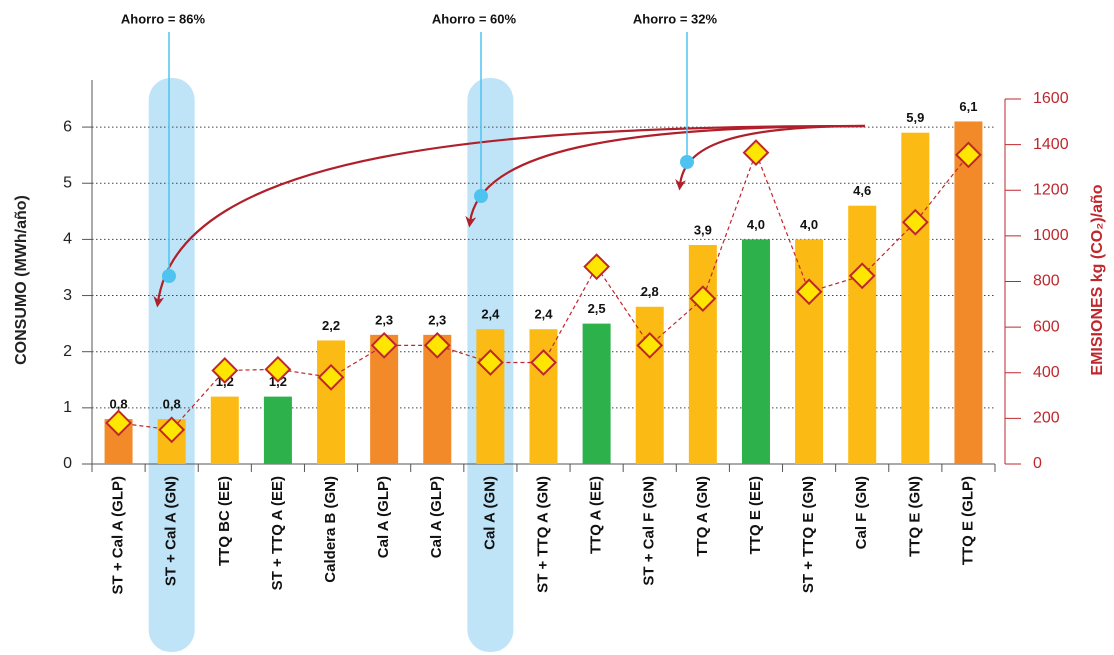  Describe the element at coordinates (967, 520) in the screenshot. I see `x-tick-label: TTQ E (GLP)` at that location.